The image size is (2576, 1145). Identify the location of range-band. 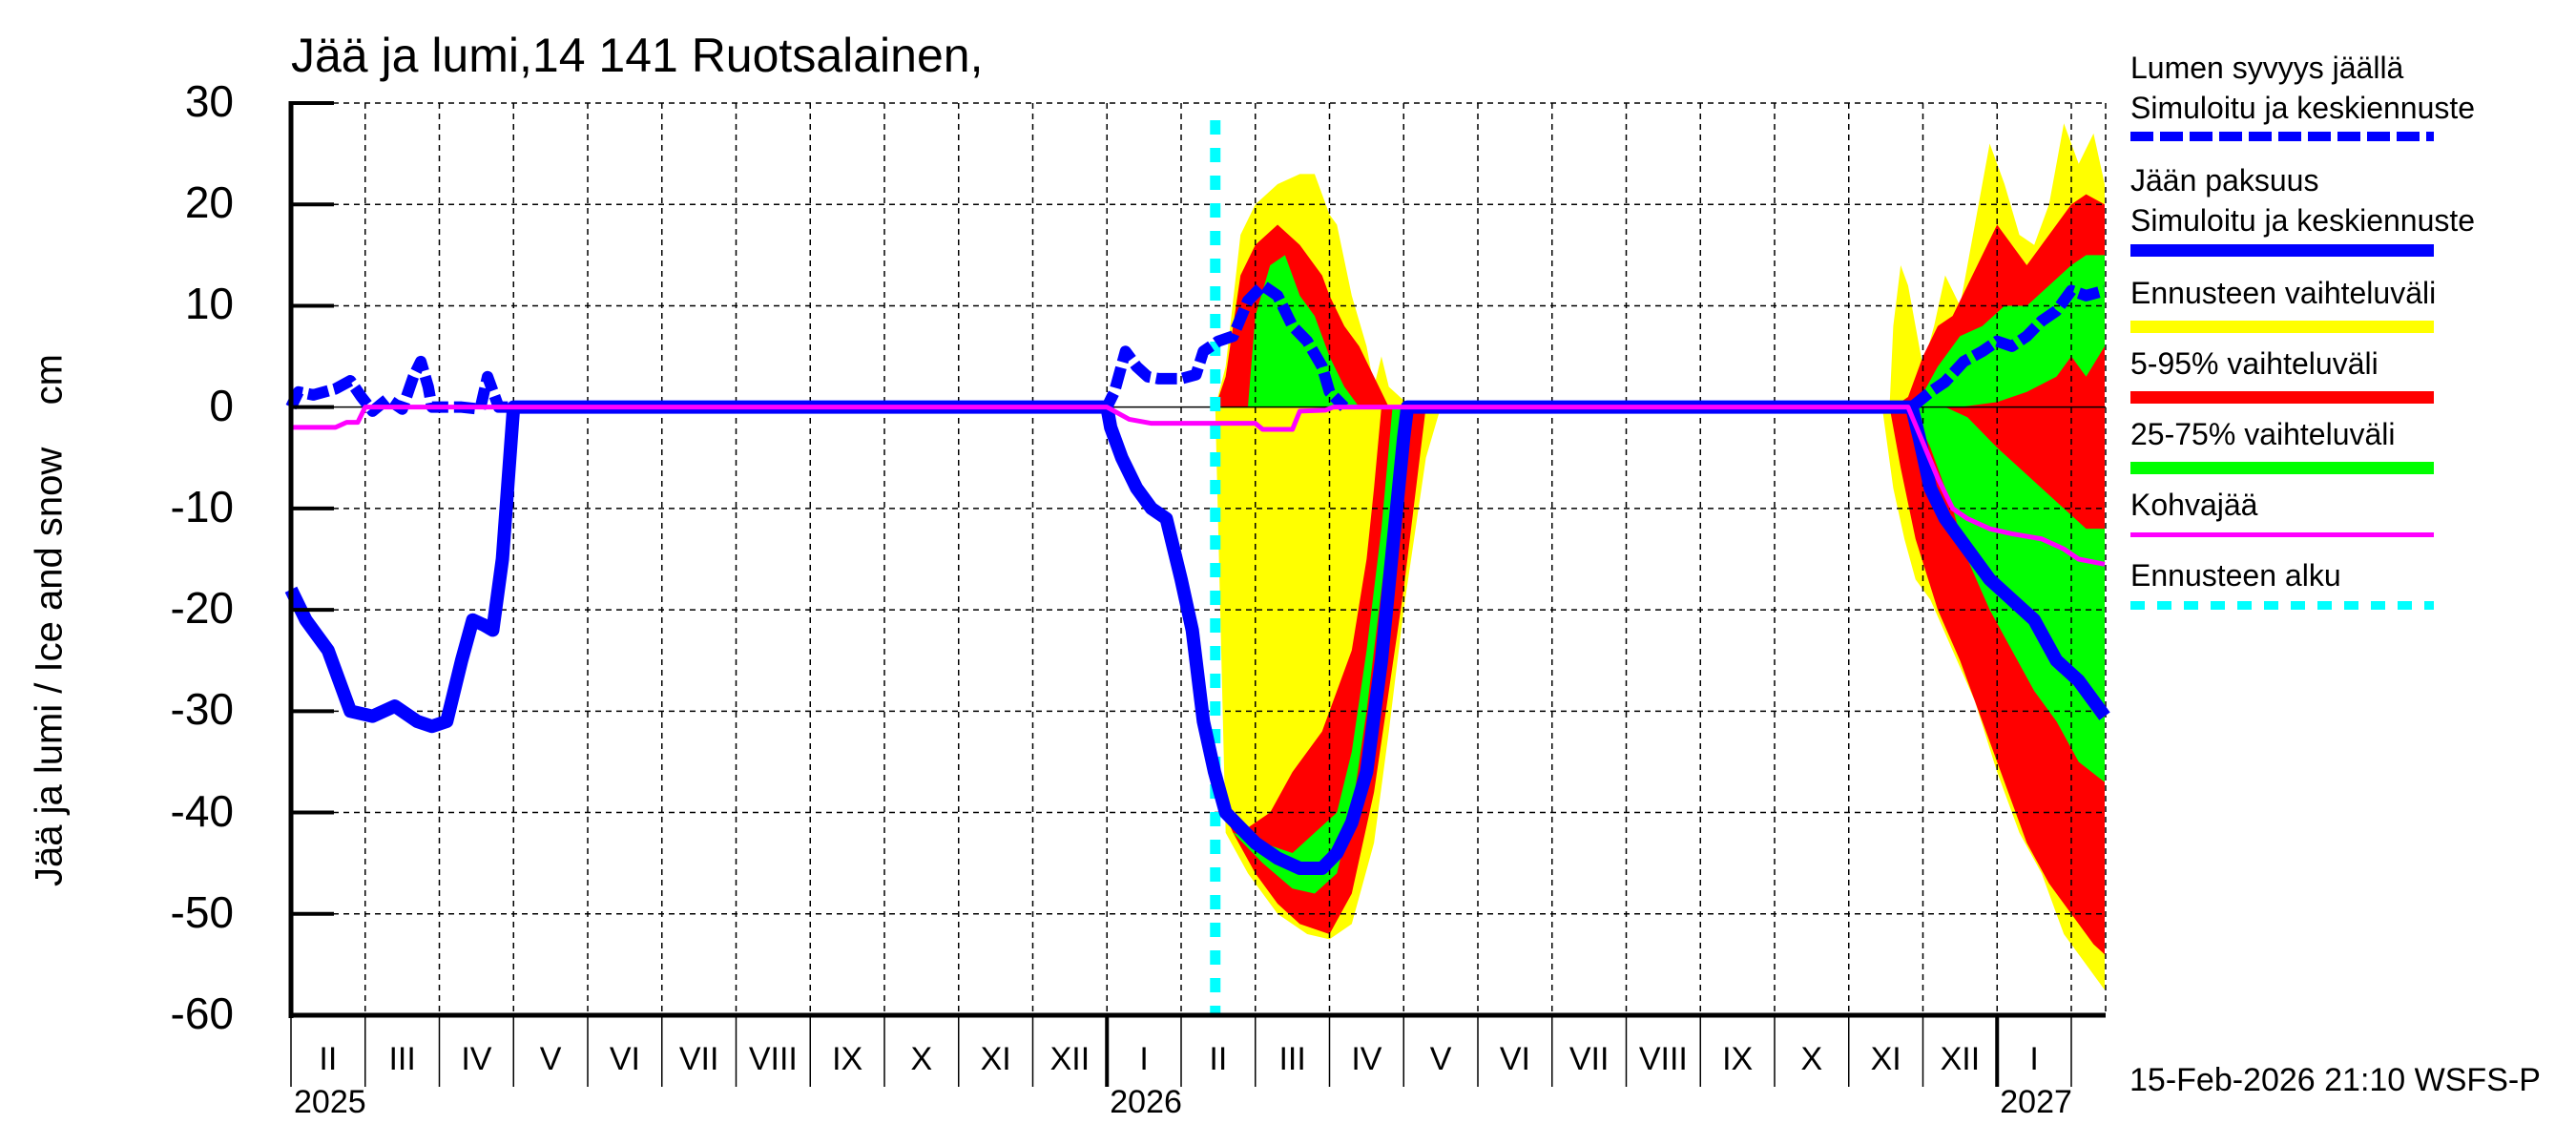
(1320, 670).